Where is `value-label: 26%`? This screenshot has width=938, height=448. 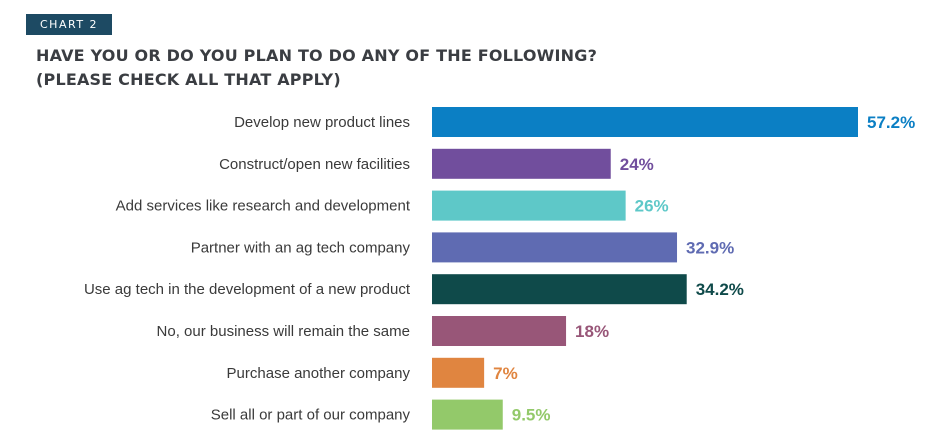
value-label: 26% is located at coordinates (652, 206).